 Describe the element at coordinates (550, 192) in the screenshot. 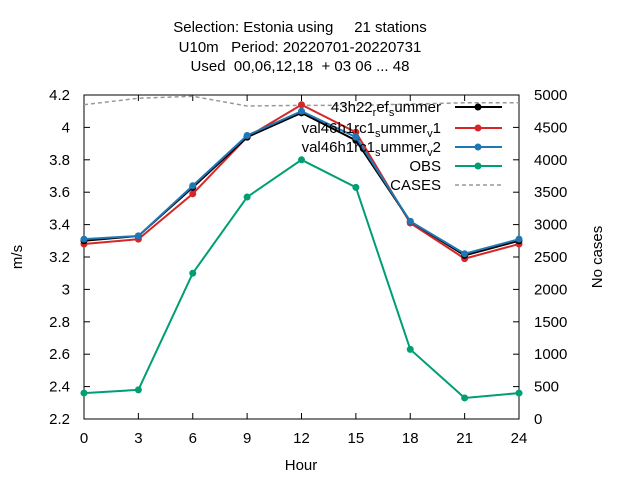

I see `y2-tick-label: 3500` at that location.